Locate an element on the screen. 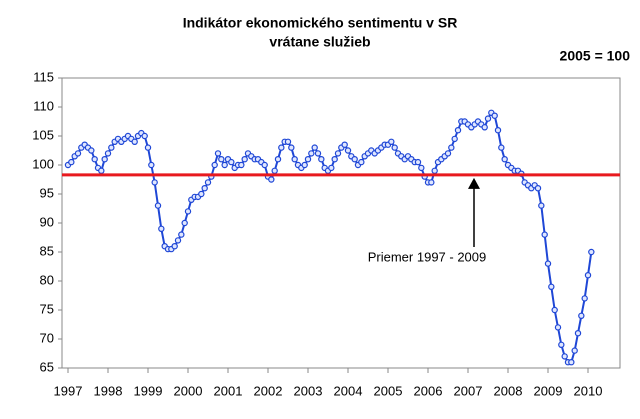  x-tick-label: 2001 is located at coordinates (228, 390).